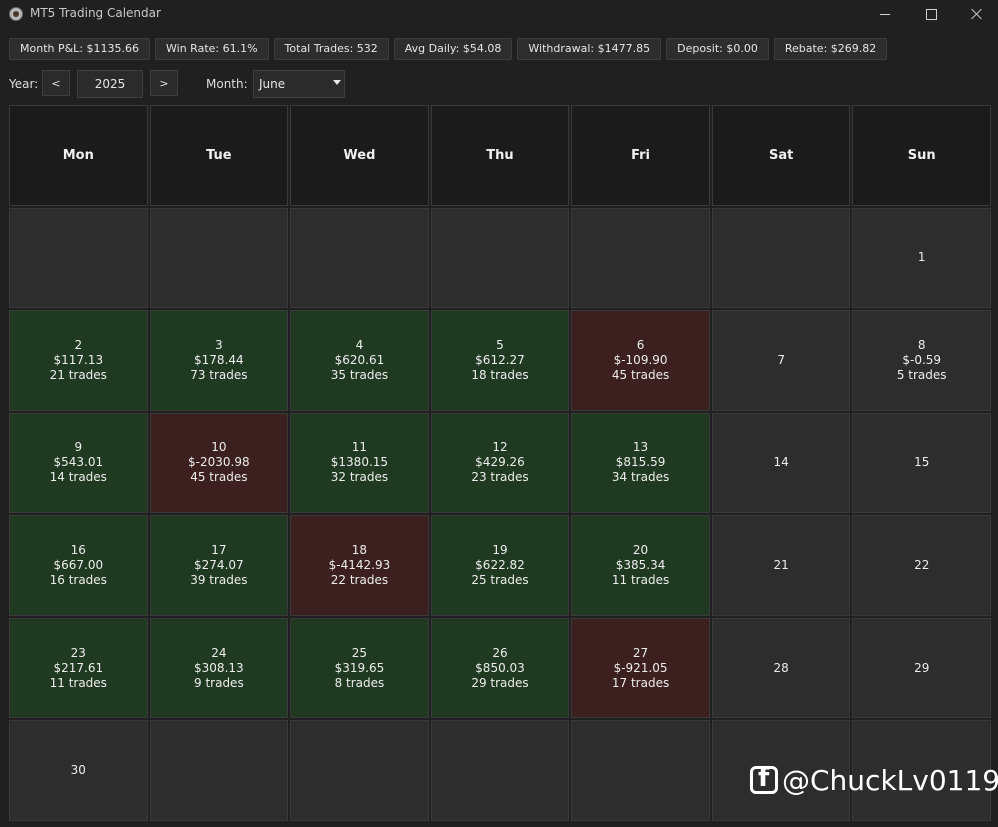 The width and height of the screenshot is (998, 827). I want to click on day-trades: 17 trades, so click(640, 682).